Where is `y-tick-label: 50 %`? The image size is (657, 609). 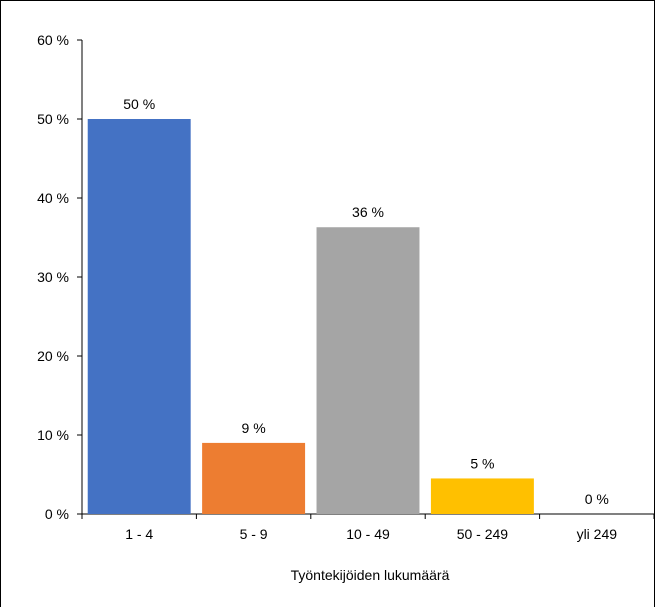 y-tick-label: 50 % is located at coordinates (53, 119).